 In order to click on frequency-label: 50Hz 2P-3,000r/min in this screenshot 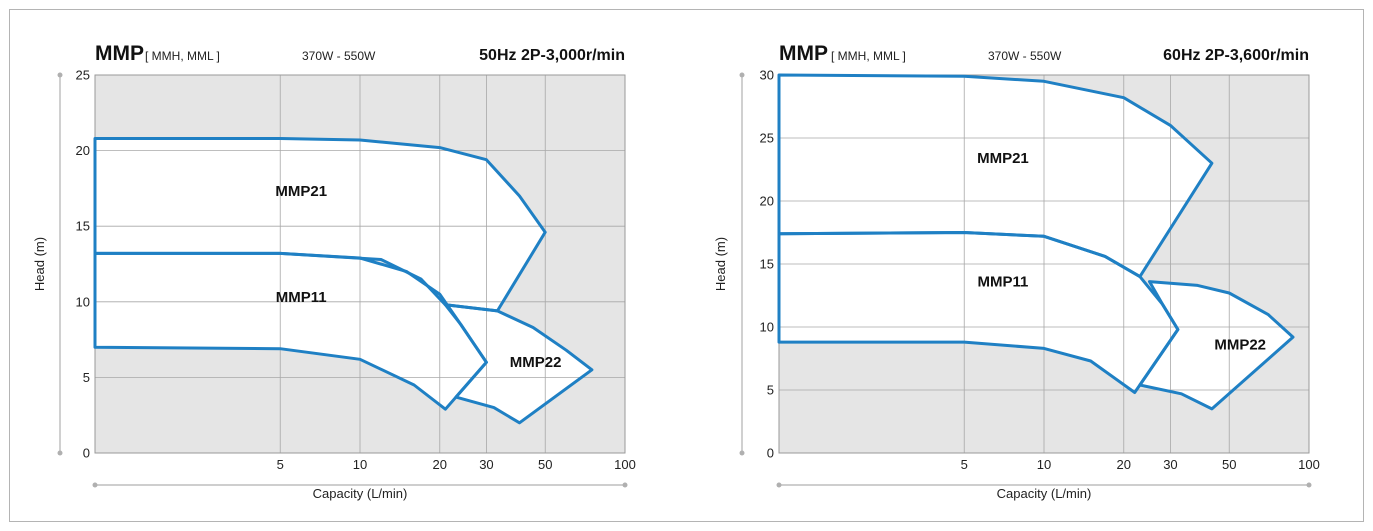, I will do `click(552, 55)`.